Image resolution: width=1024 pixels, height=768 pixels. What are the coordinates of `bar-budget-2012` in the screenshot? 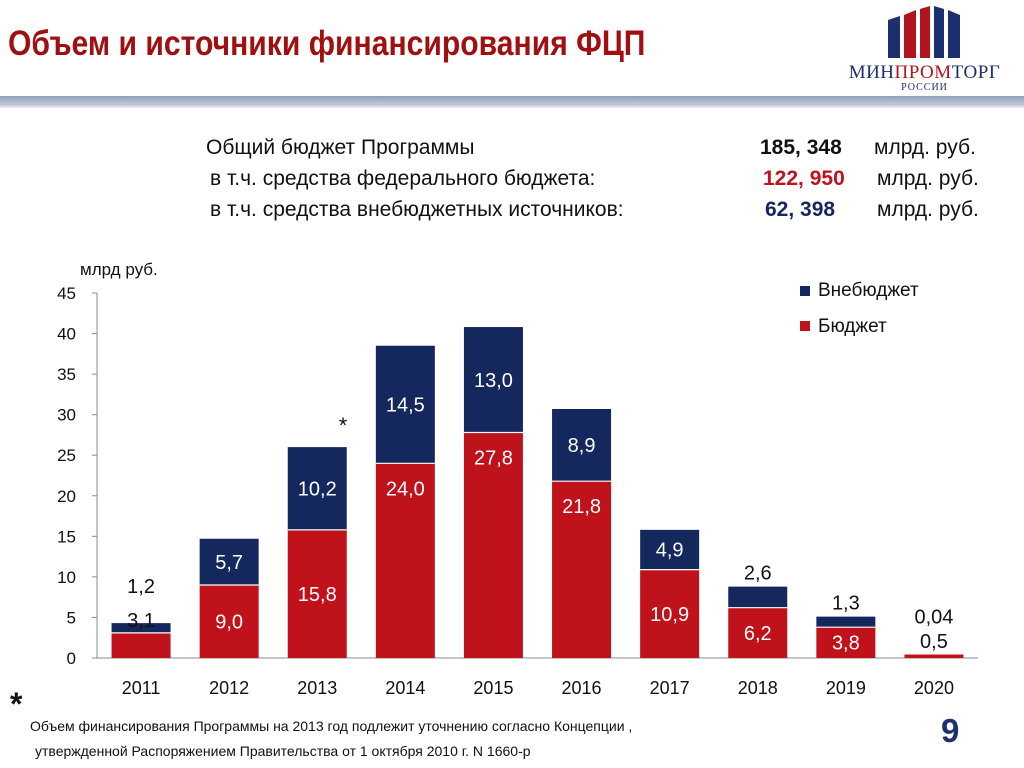 It's located at (229, 621).